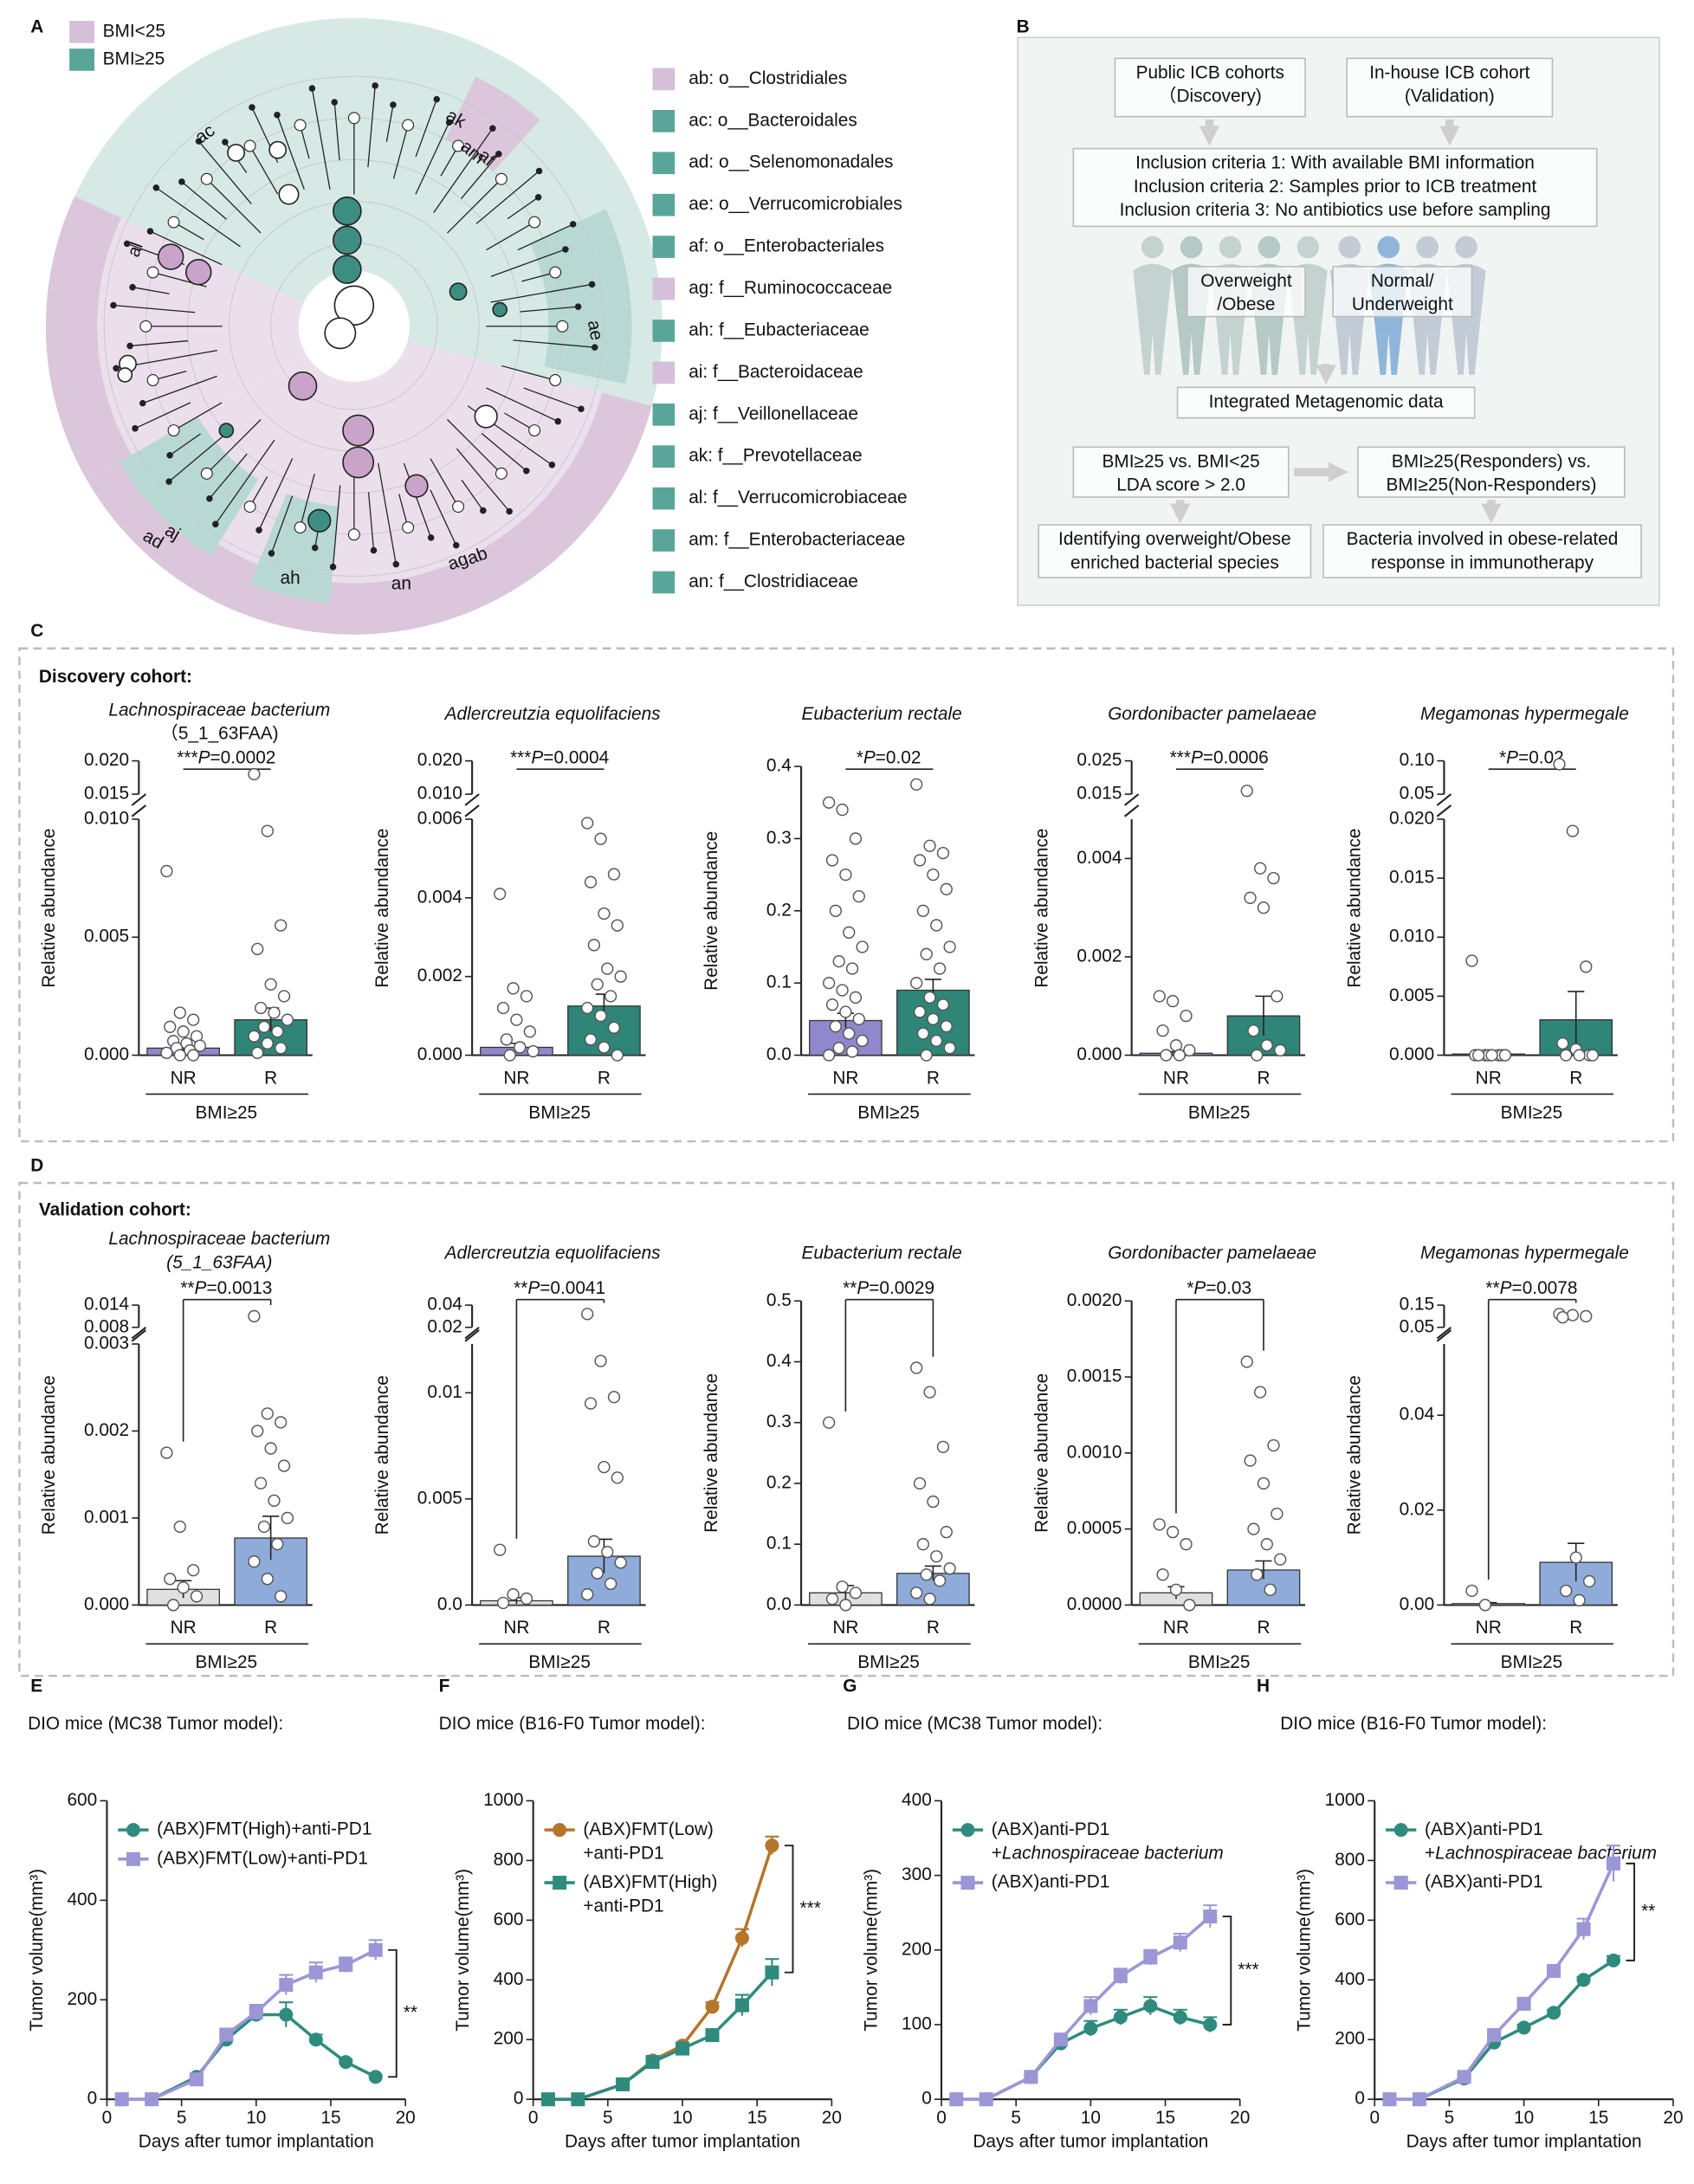  Describe the element at coordinates (1489, 1628) in the screenshot. I see `x-tick-label: NR` at that location.